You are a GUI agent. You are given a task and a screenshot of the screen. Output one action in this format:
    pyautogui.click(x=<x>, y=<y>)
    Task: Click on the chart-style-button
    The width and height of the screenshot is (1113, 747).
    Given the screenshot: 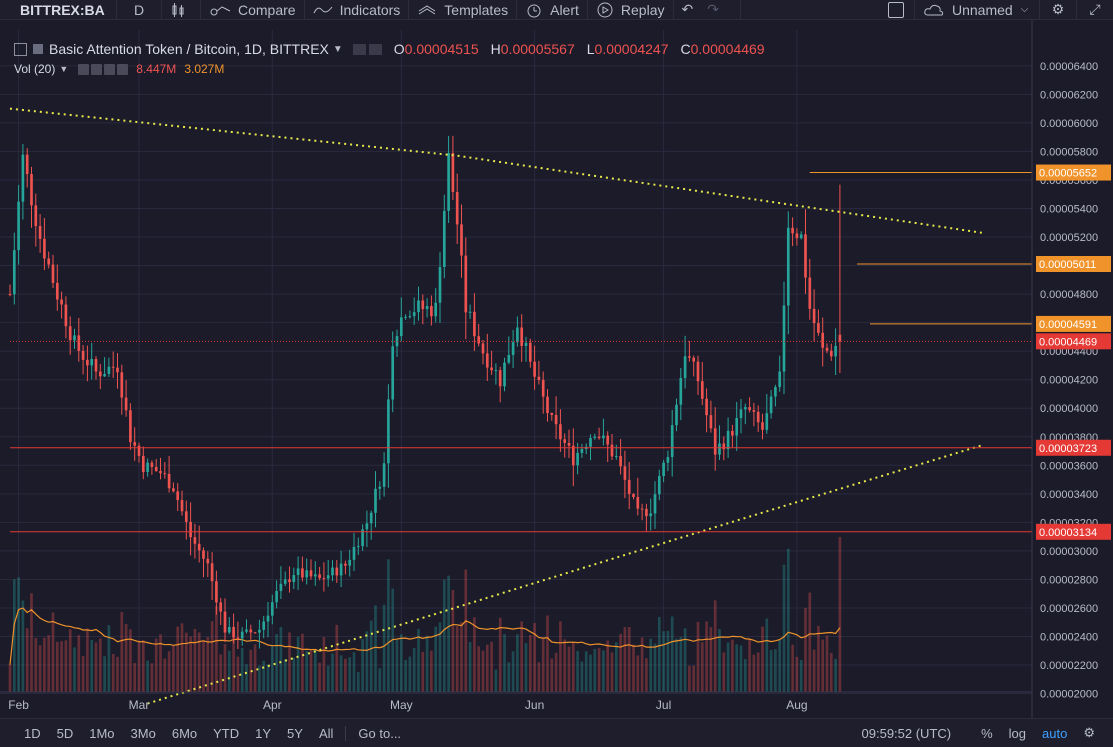 What is the action you would take?
    pyautogui.click(x=181, y=9)
    